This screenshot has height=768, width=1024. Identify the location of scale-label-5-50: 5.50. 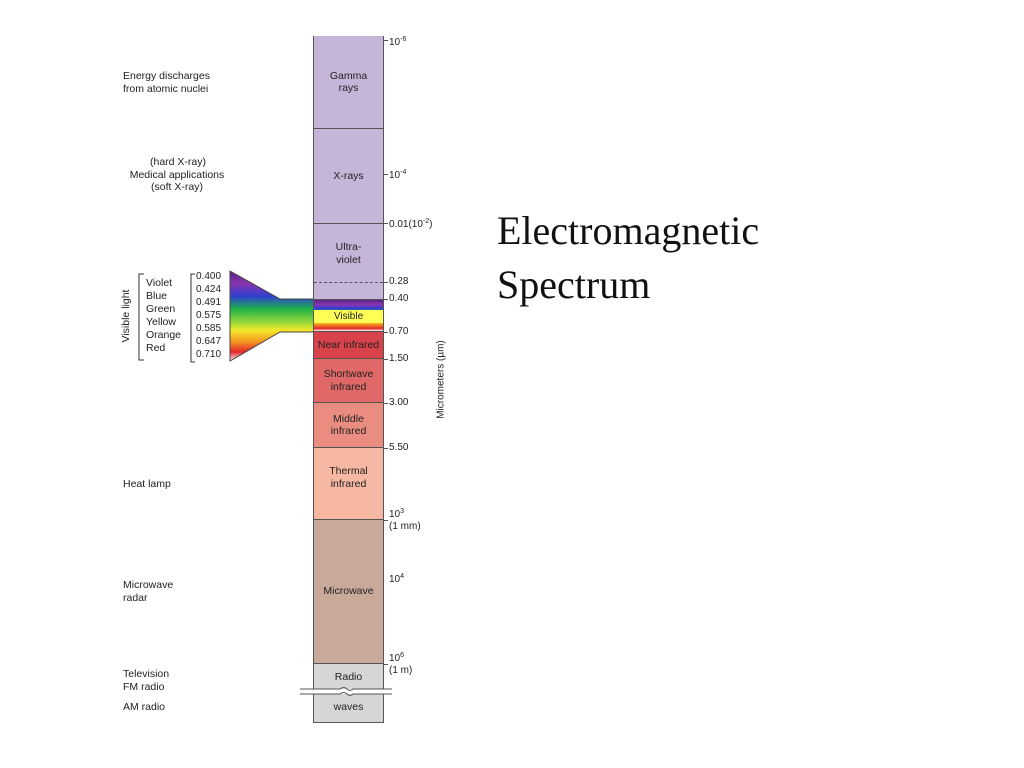
(399, 447).